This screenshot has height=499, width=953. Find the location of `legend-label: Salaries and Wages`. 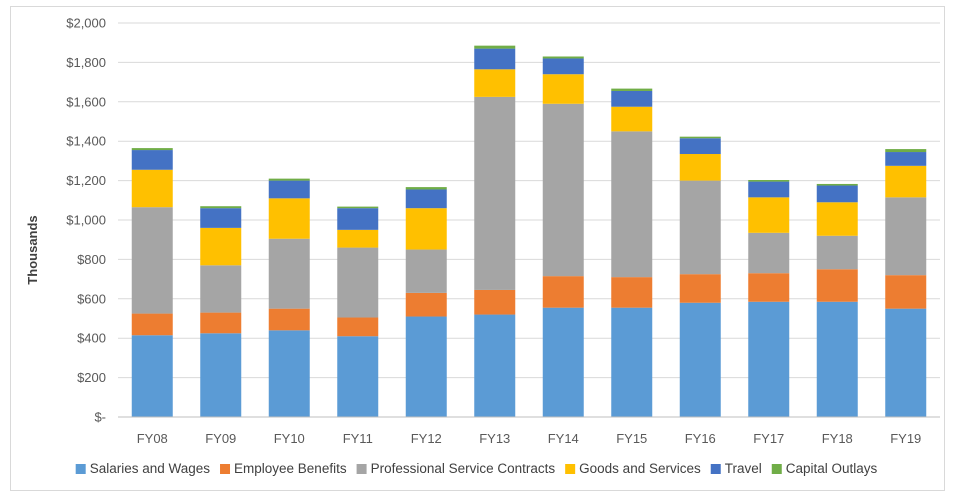

legend-label: Salaries and Wages is located at coordinates (150, 468).